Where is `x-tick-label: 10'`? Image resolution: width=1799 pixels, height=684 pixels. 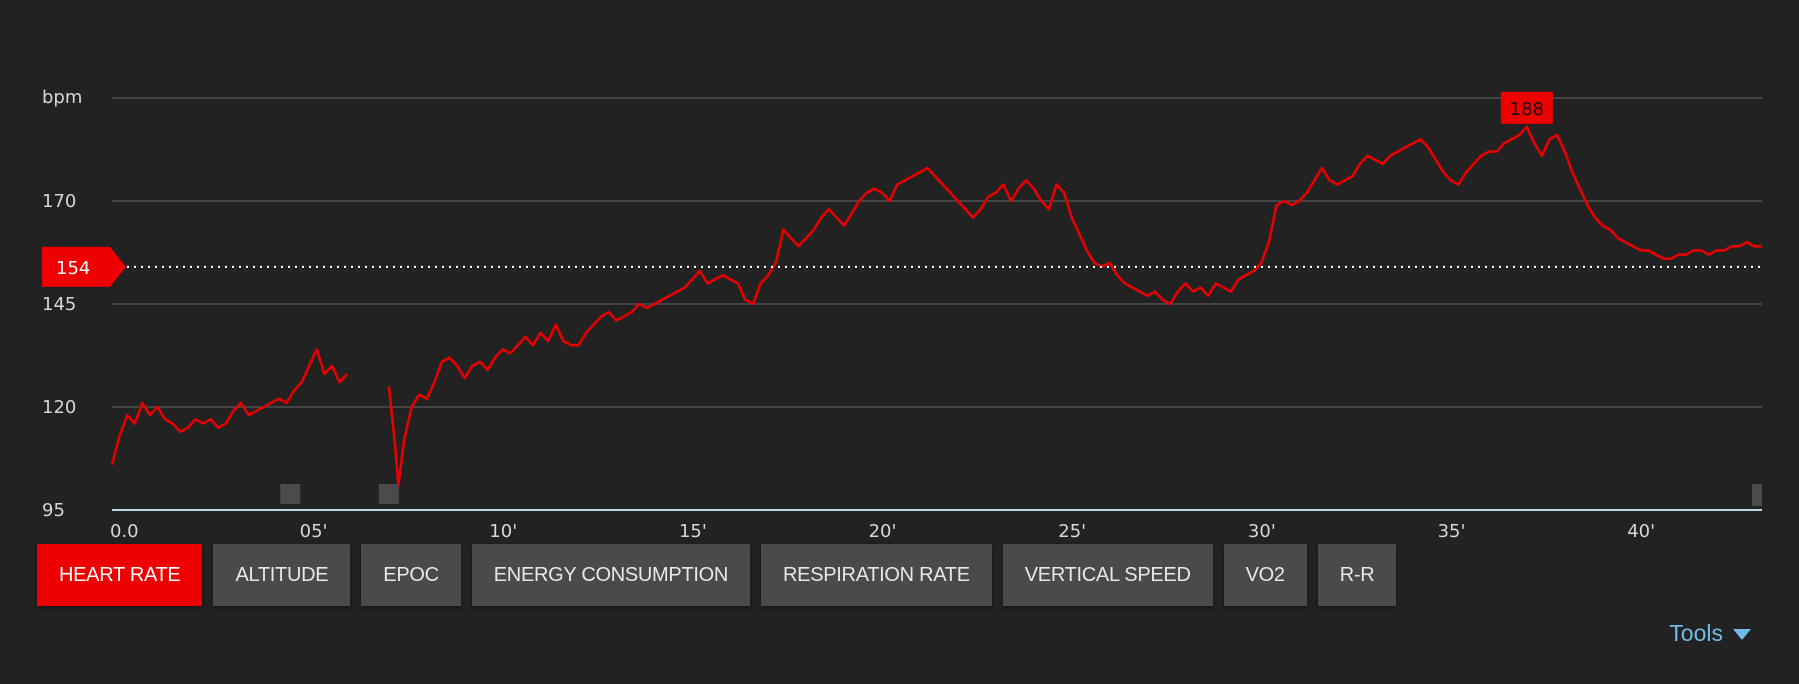 x-tick-label: 10' is located at coordinates (503, 530).